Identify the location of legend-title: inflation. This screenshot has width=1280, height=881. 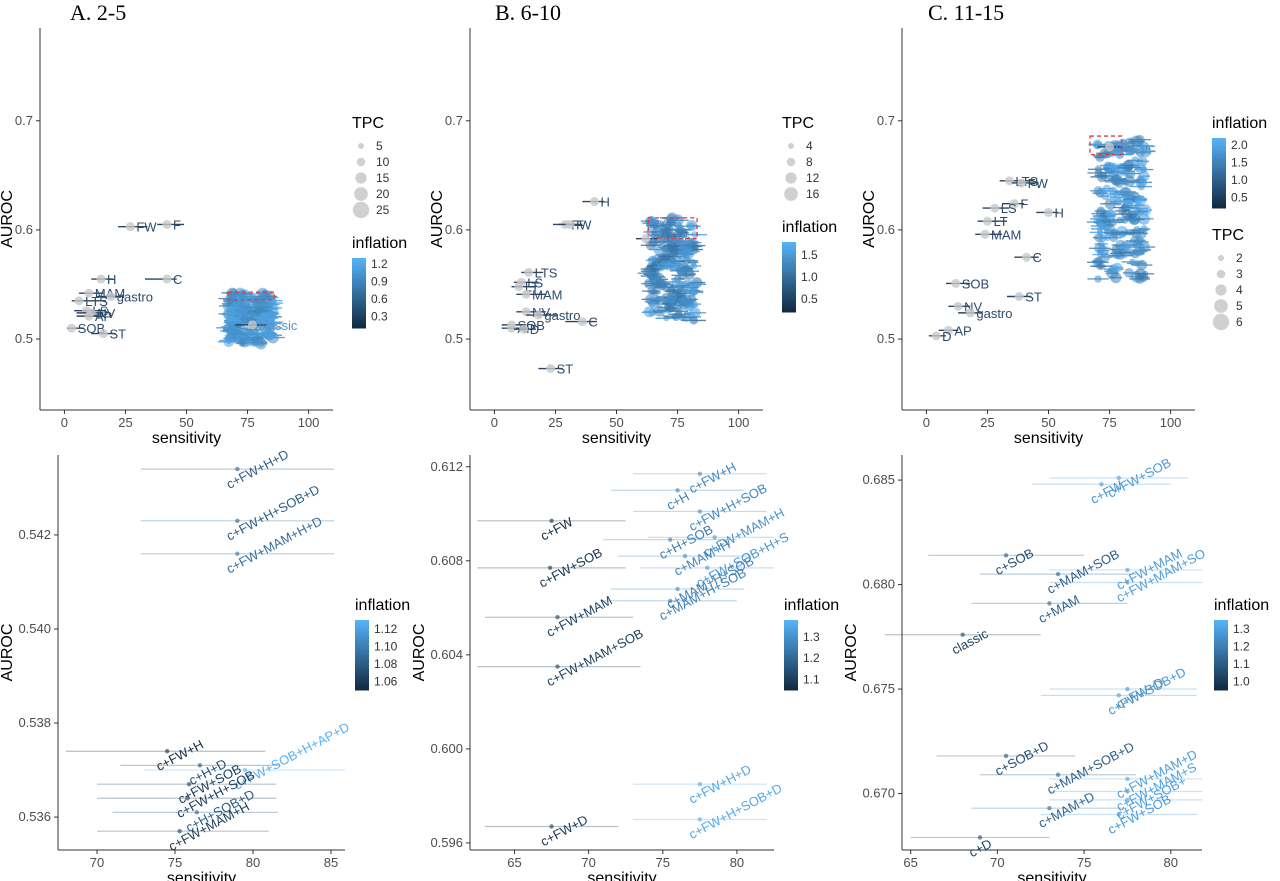
(1241, 605).